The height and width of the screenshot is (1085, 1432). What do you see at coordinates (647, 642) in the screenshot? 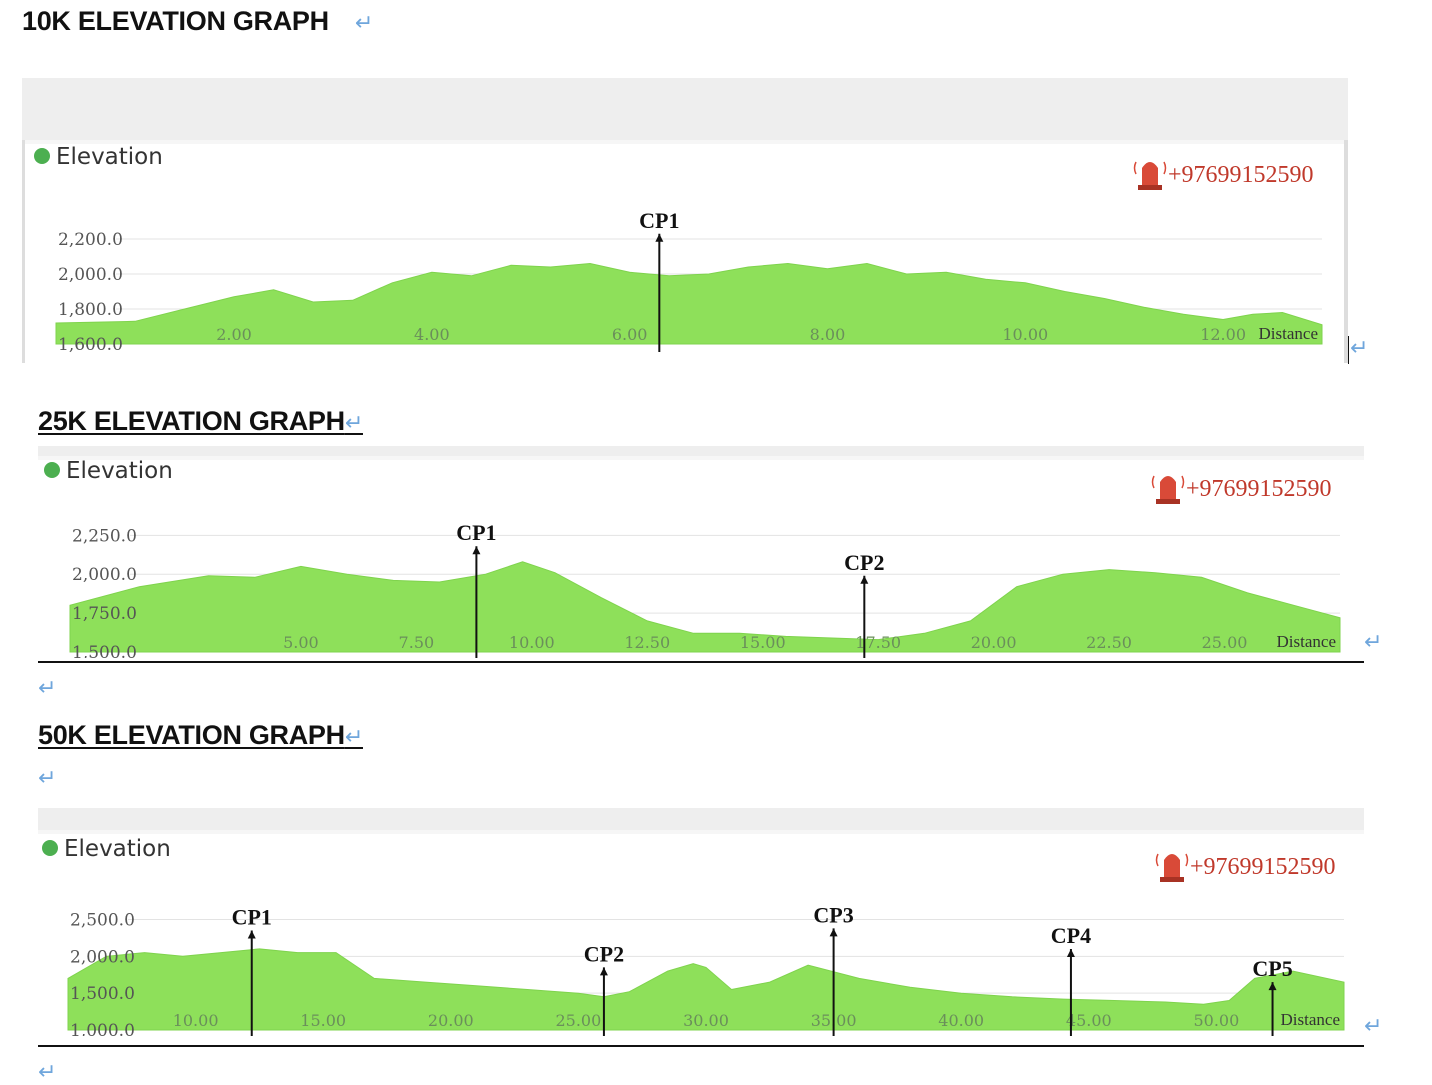
I see `x-tick-label: 12.50` at bounding box center [647, 642].